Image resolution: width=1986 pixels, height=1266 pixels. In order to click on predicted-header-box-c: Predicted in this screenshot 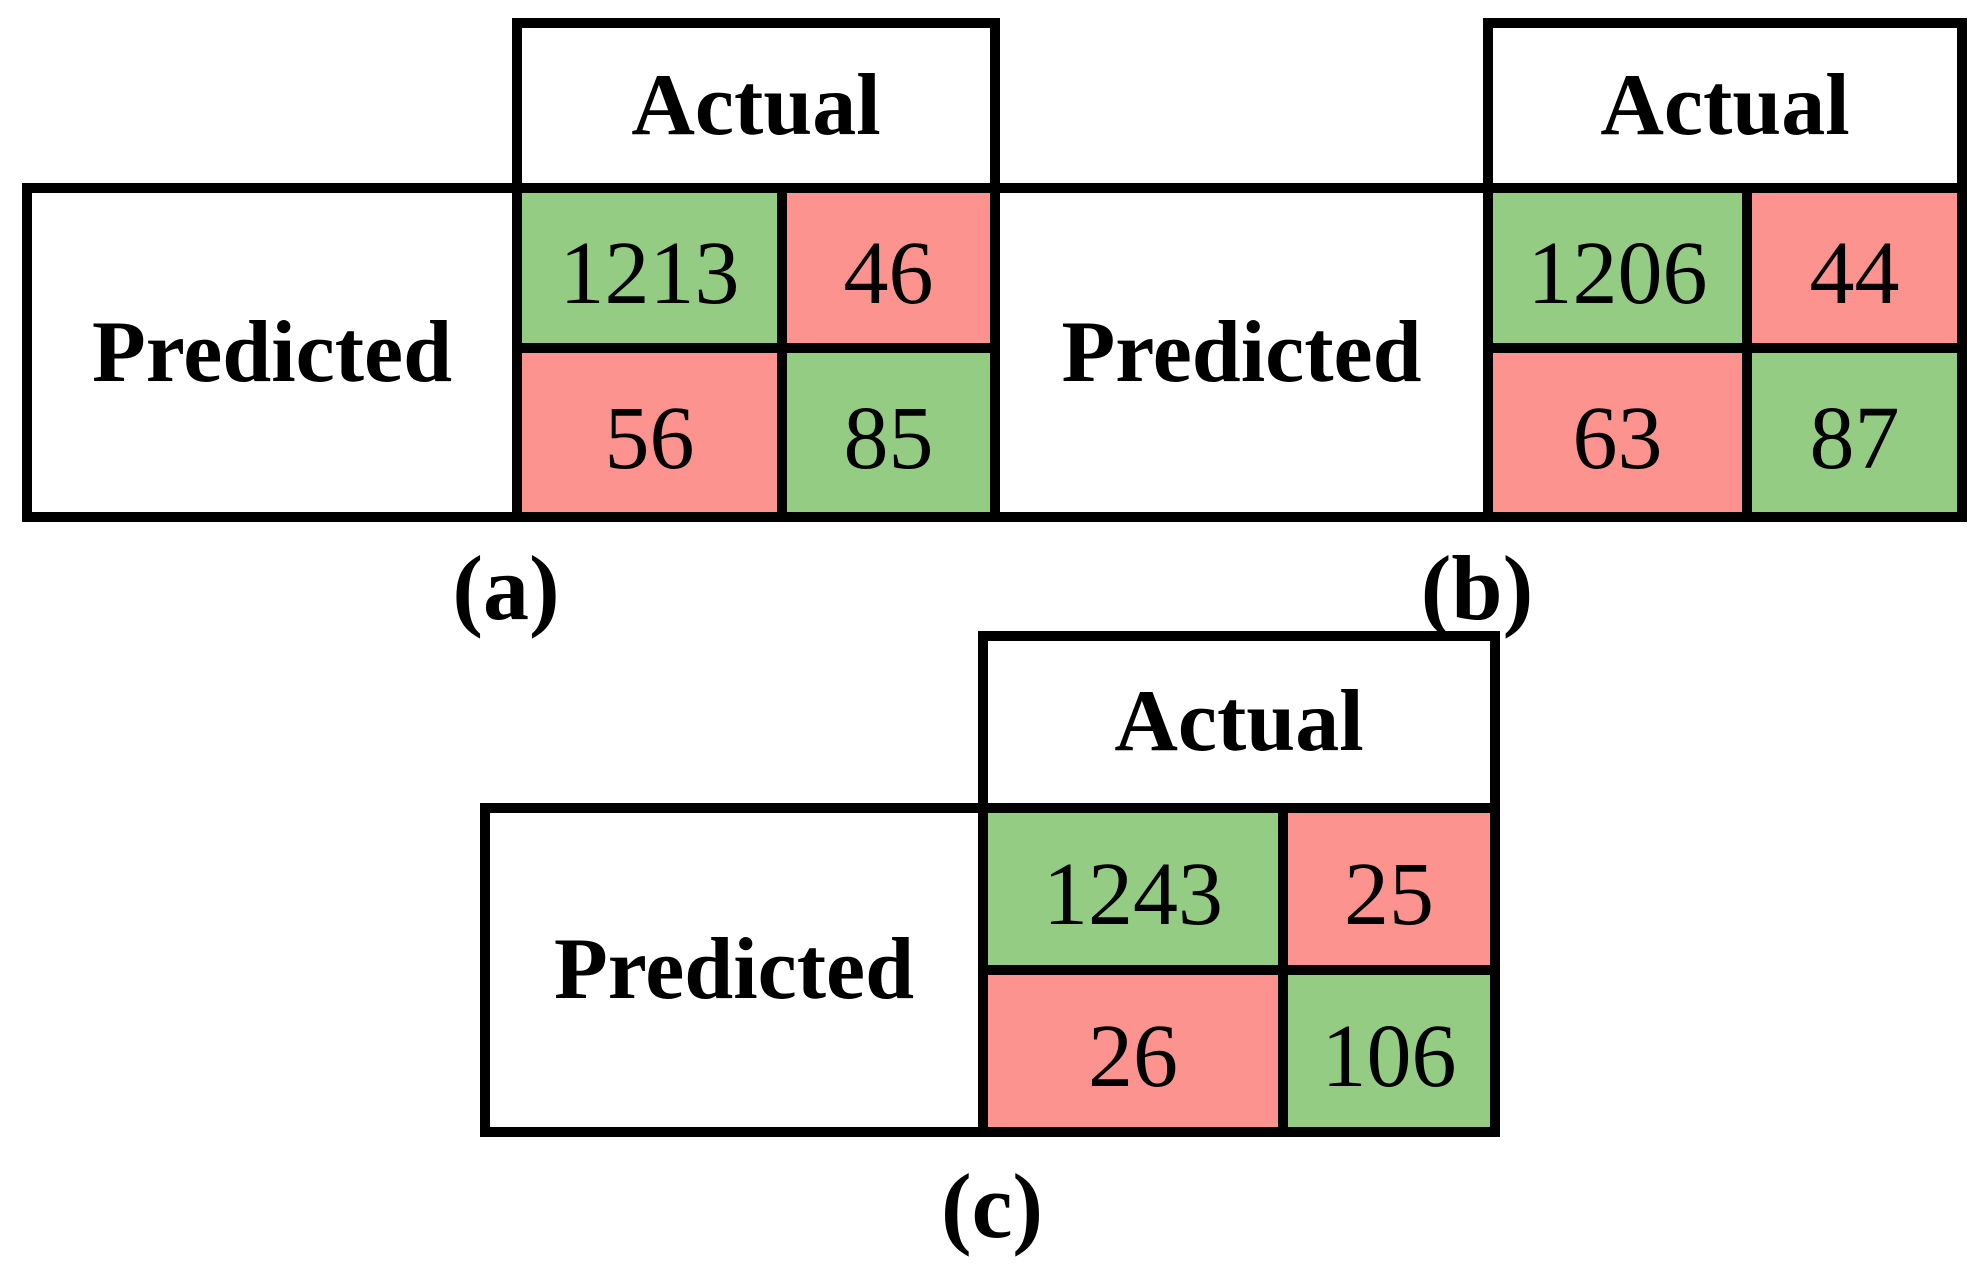, I will do `click(734, 970)`.